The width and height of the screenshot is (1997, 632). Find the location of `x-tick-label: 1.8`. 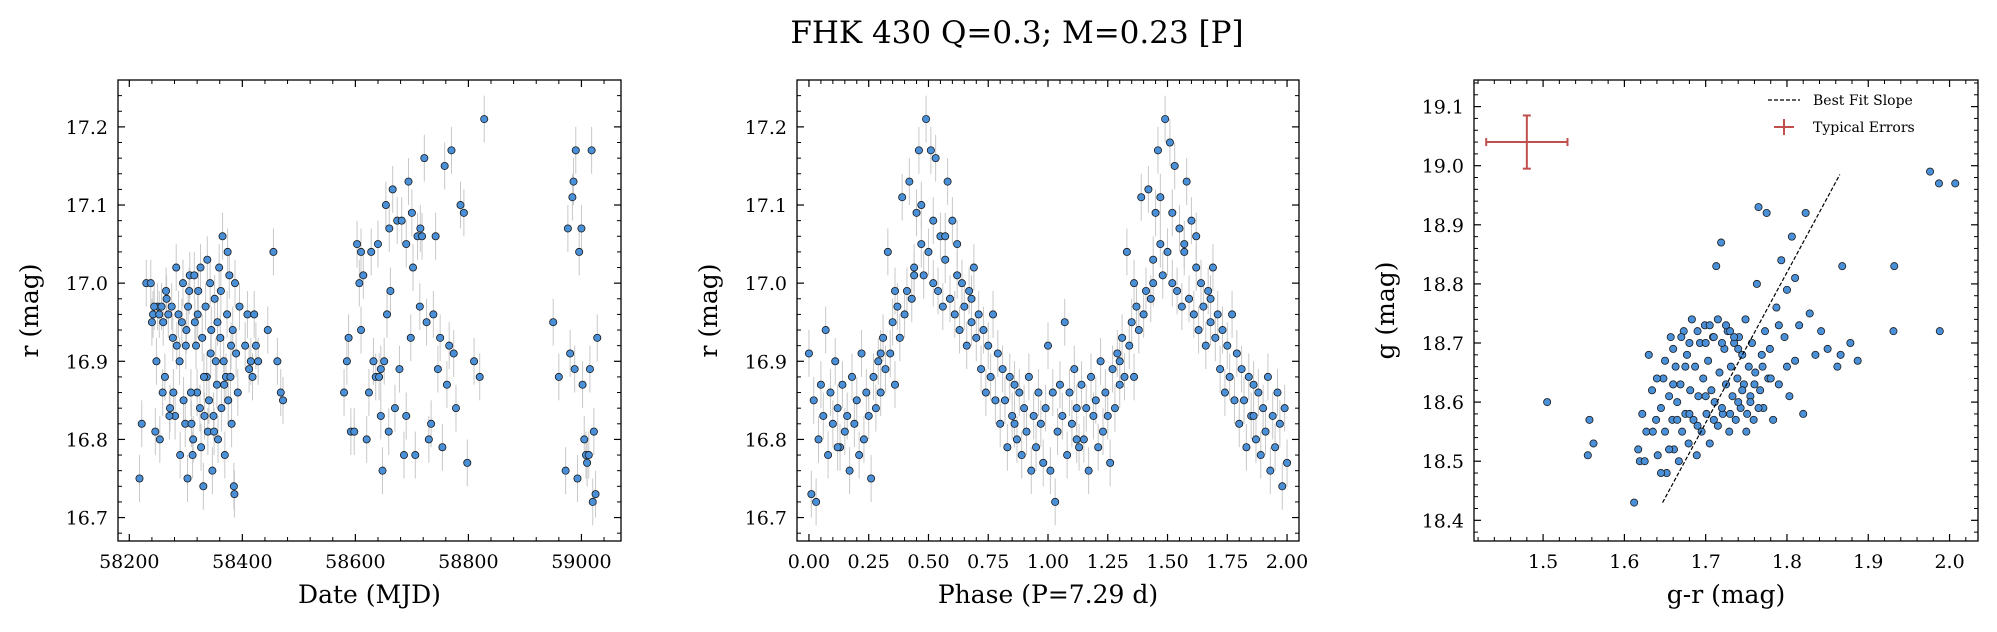

x-tick-label: 1.8 is located at coordinates (1787, 562).